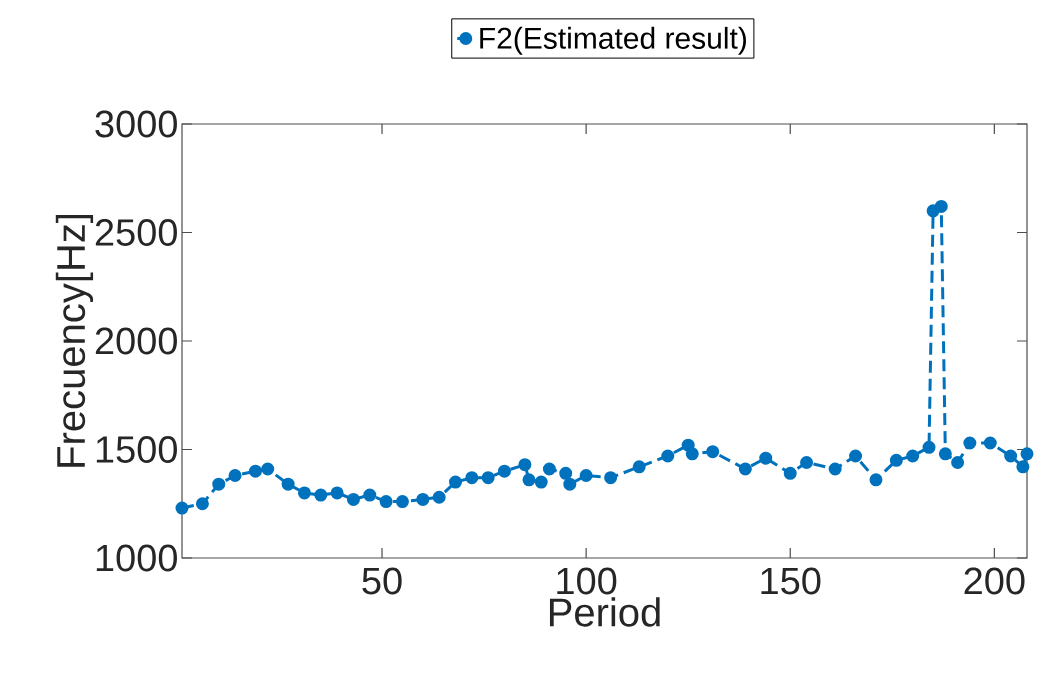 This screenshot has width=1037, height=690. Describe the element at coordinates (136, 124) in the screenshot. I see `y-tick-label: 3000` at that location.